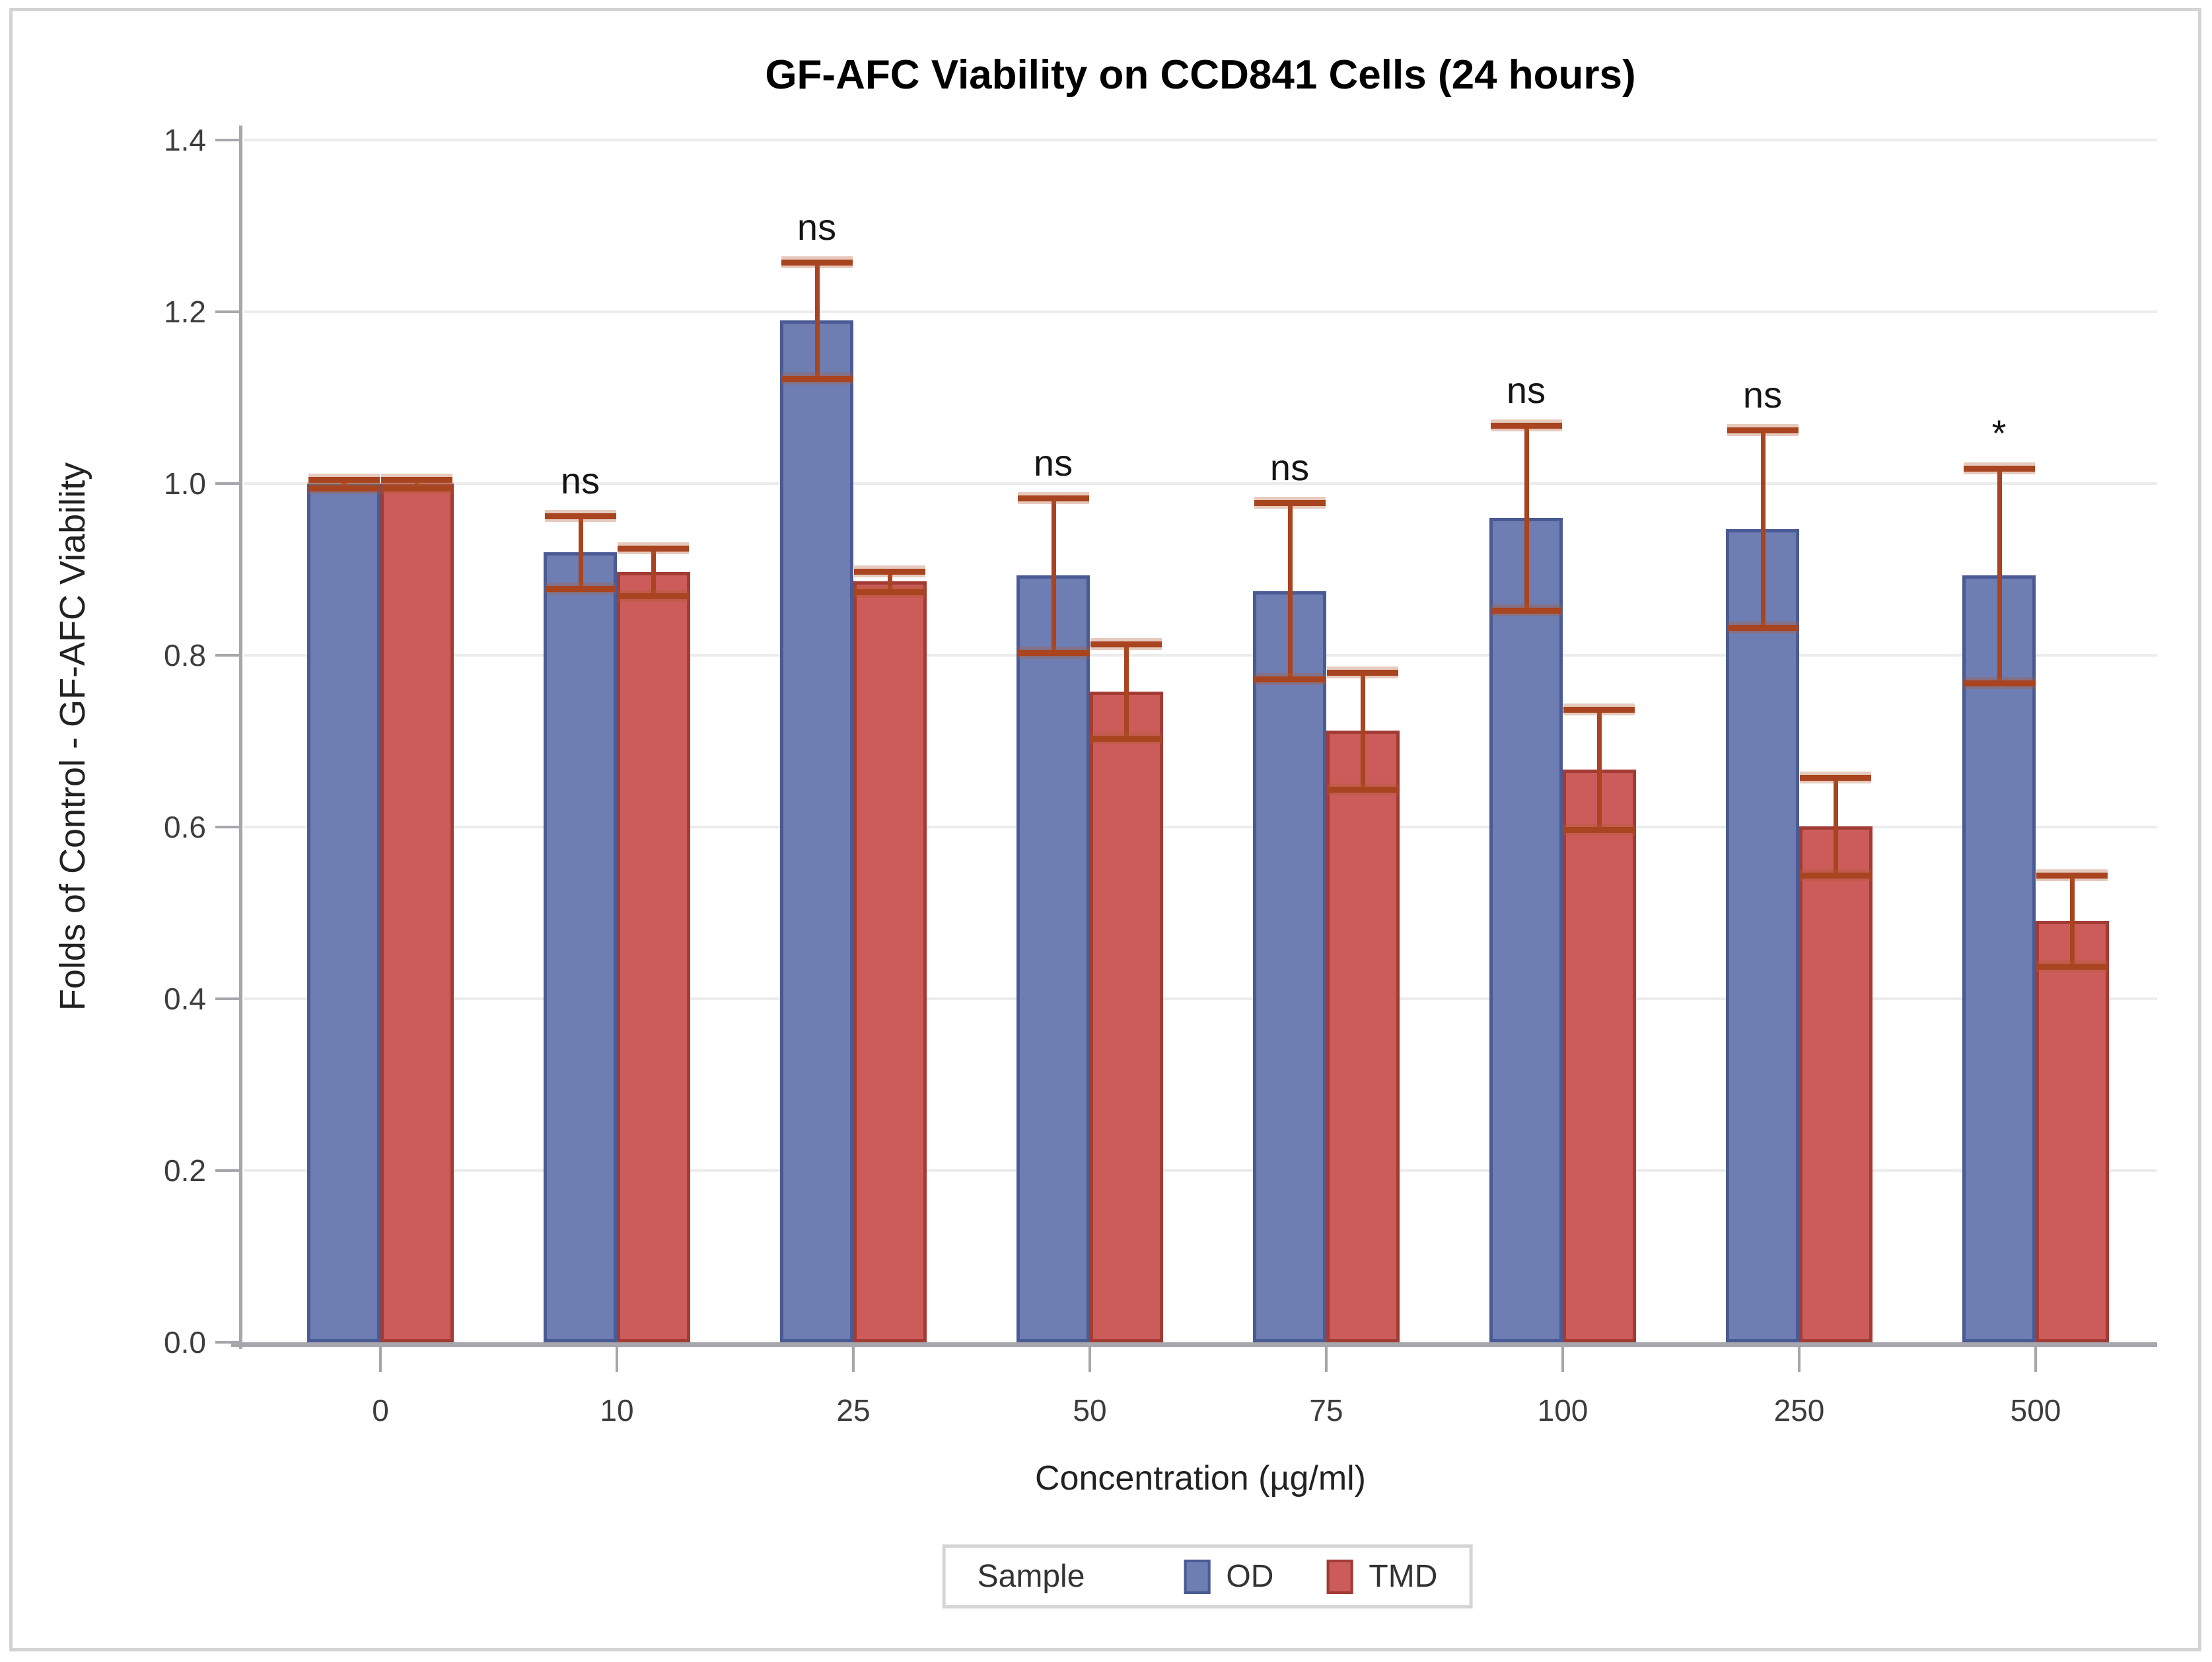  Describe the element at coordinates (1289, 467) in the screenshot. I see `significance-annotation-75: ns` at that location.